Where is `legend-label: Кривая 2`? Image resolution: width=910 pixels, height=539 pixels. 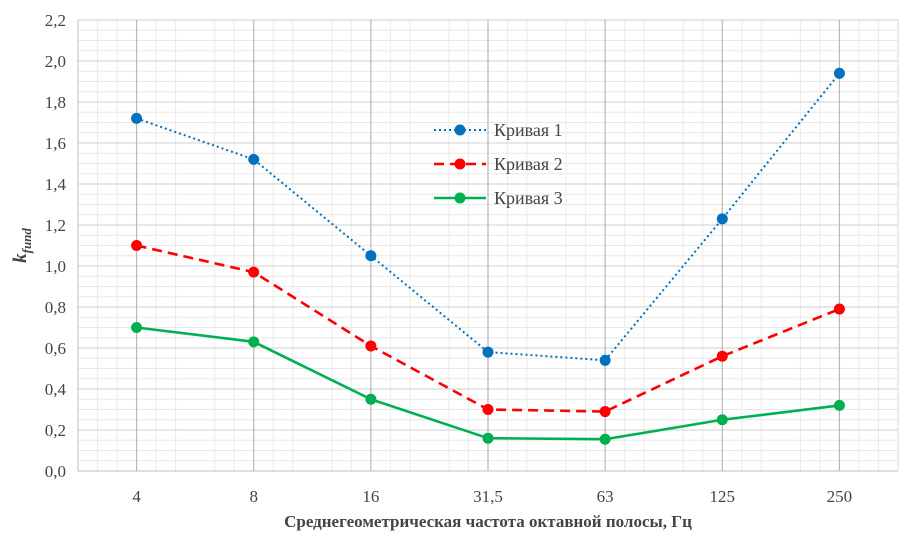 legend-label: Кривая 2 is located at coordinates (528, 164).